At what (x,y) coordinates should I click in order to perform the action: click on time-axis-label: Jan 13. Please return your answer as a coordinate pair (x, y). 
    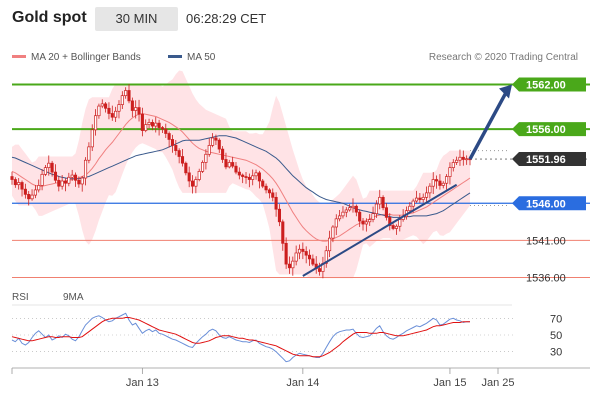
    Looking at the image, I should click on (142, 383).